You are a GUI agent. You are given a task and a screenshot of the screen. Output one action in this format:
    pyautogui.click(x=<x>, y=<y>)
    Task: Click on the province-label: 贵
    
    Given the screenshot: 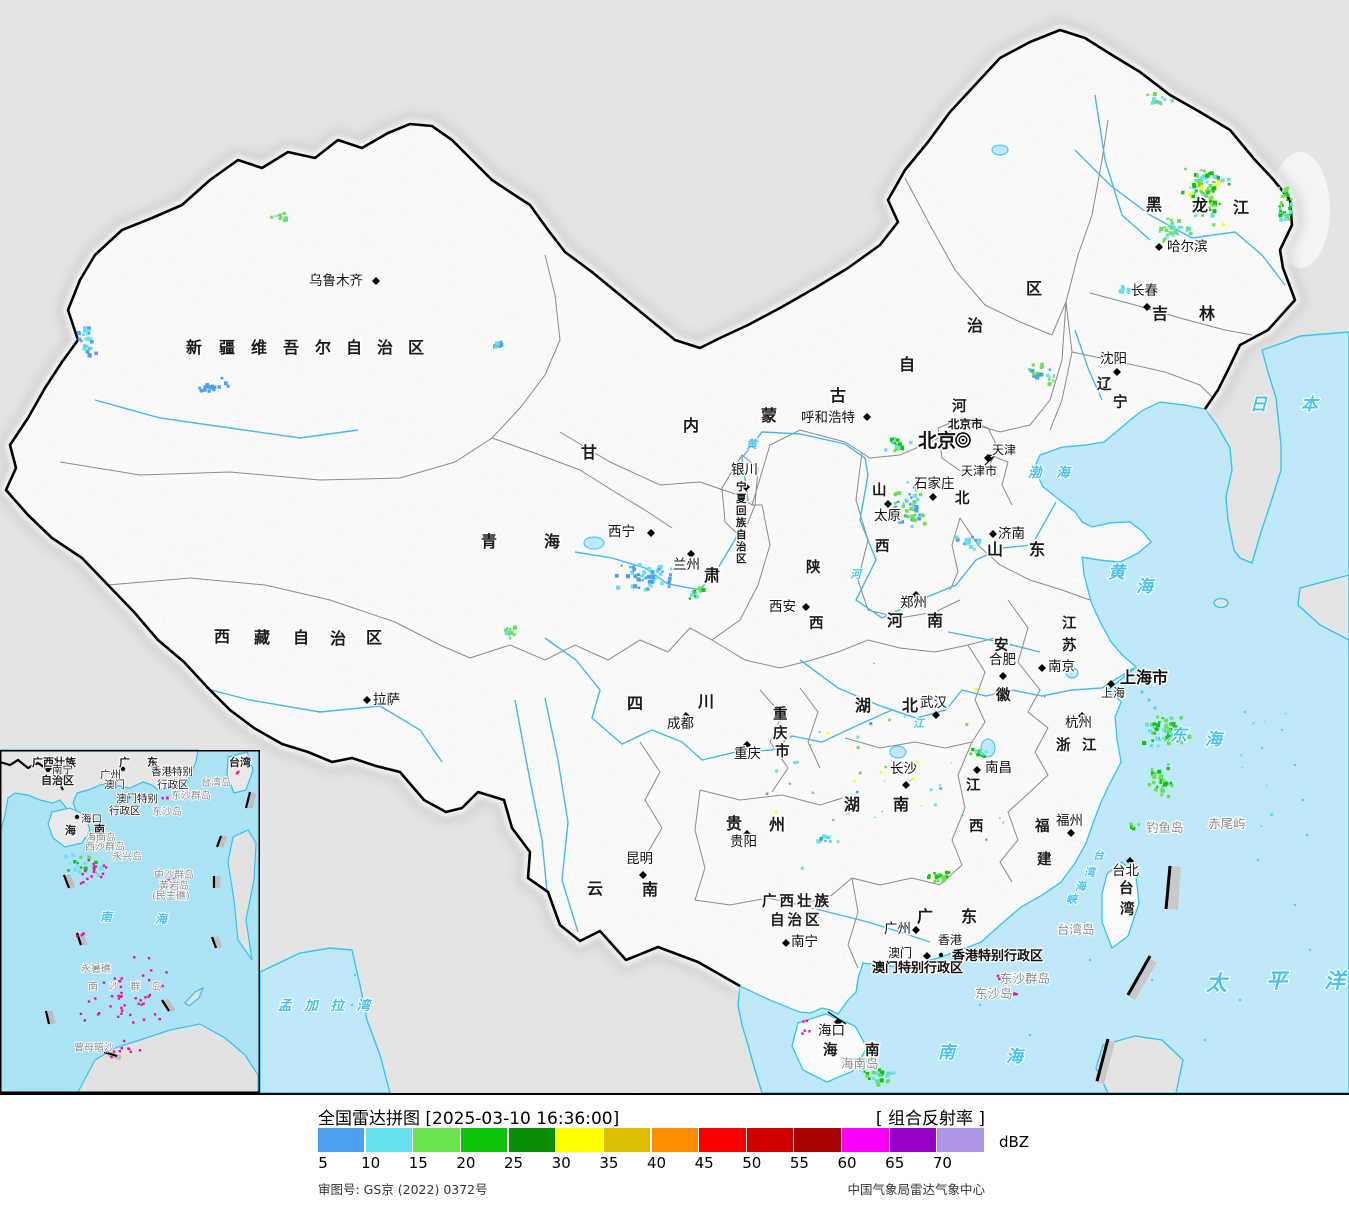 What is the action you would take?
    pyautogui.click(x=734, y=823)
    